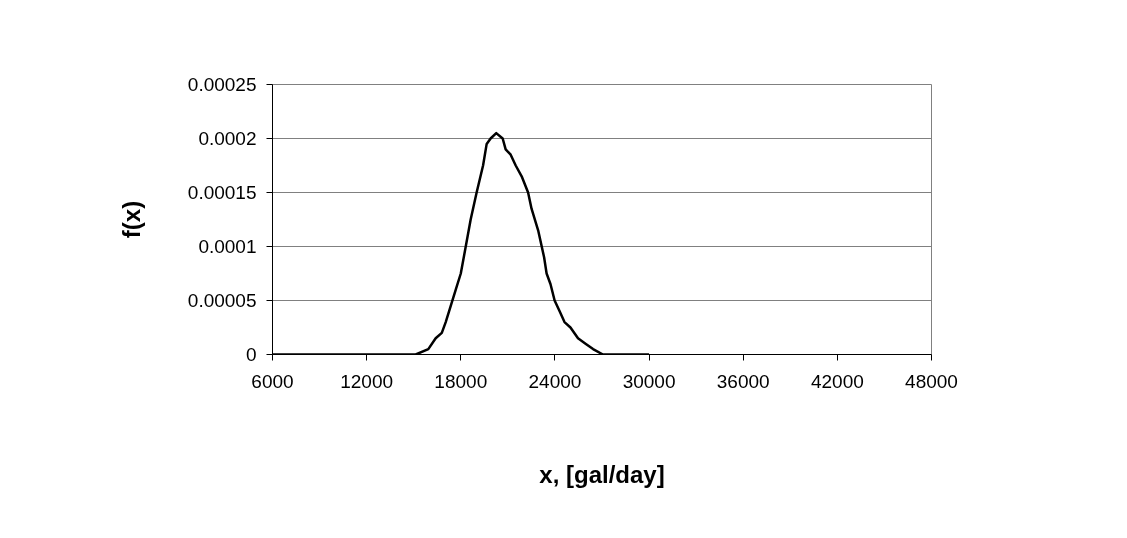  What do you see at coordinates (227, 138) in the screenshot?
I see `y-tick-label: 0.0002` at bounding box center [227, 138].